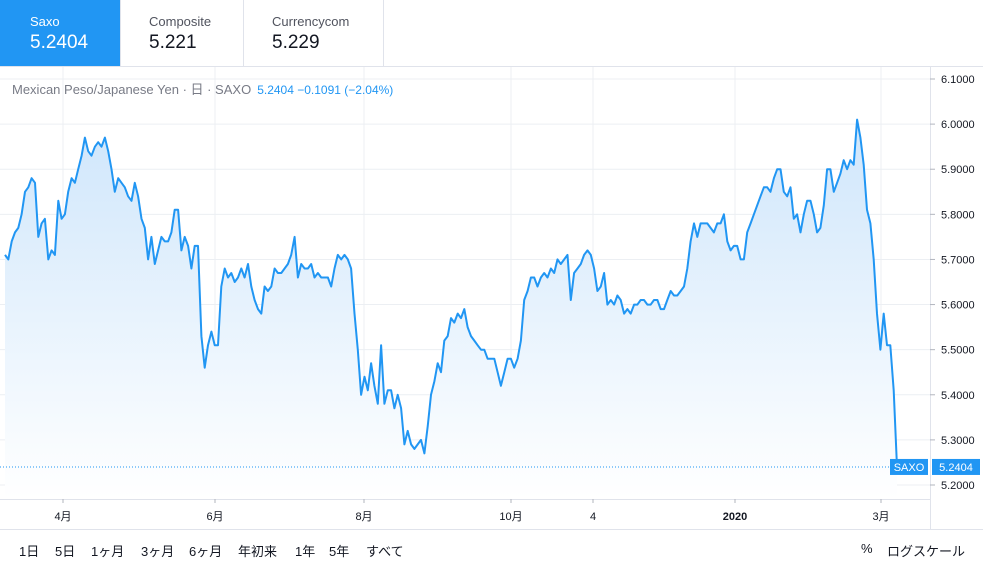  I want to click on period-5y: 5年, so click(339, 551).